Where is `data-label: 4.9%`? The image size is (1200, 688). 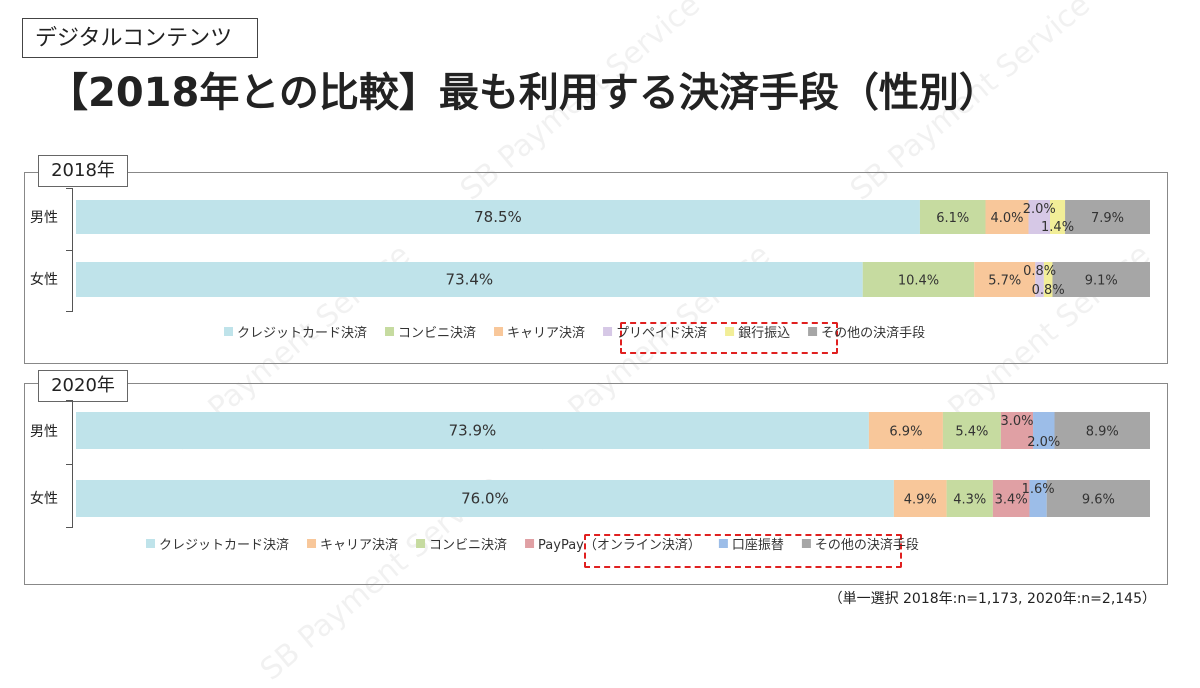
data-label: 4.9% is located at coordinates (920, 500).